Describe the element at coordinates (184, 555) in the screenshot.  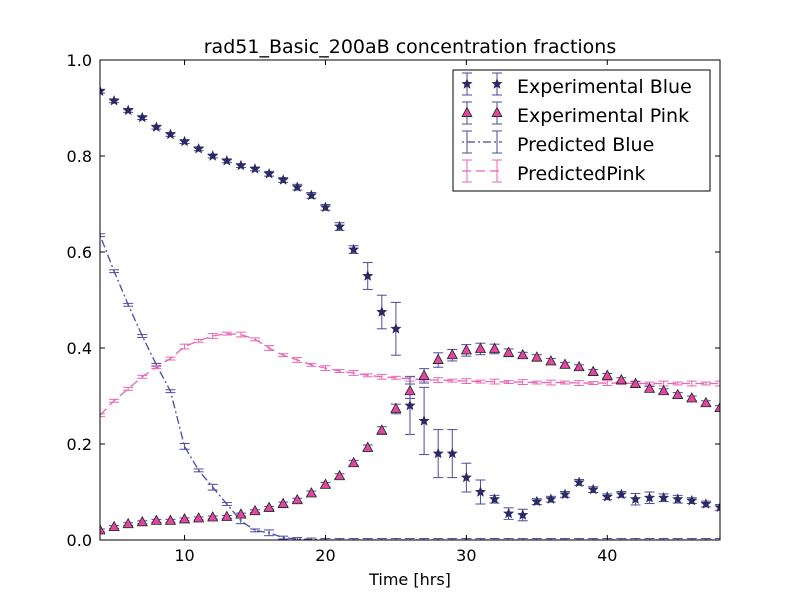
I see `x-tick-label: 10` at that location.